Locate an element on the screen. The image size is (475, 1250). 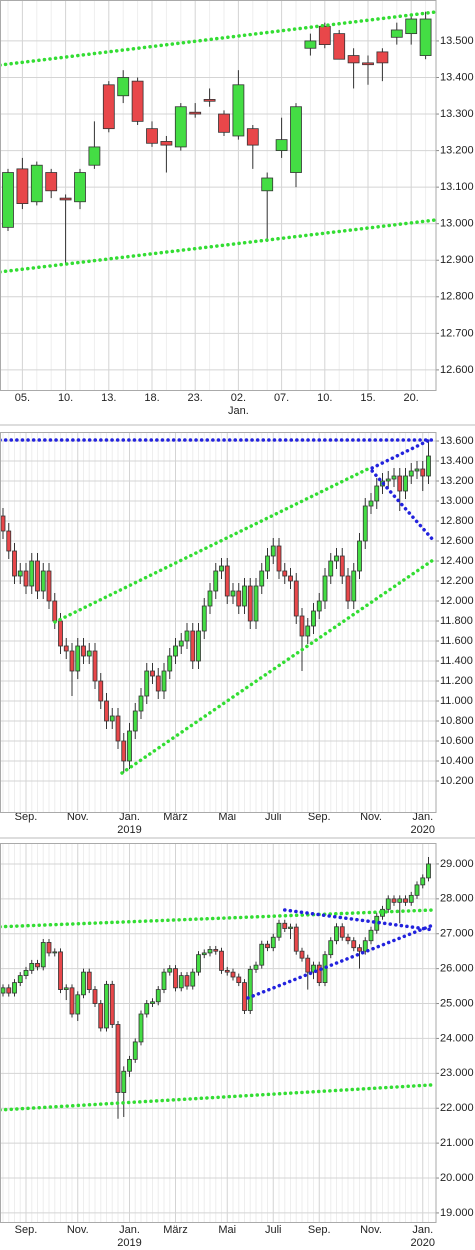
y-tick-label: 12.400 is located at coordinates (457, 561).